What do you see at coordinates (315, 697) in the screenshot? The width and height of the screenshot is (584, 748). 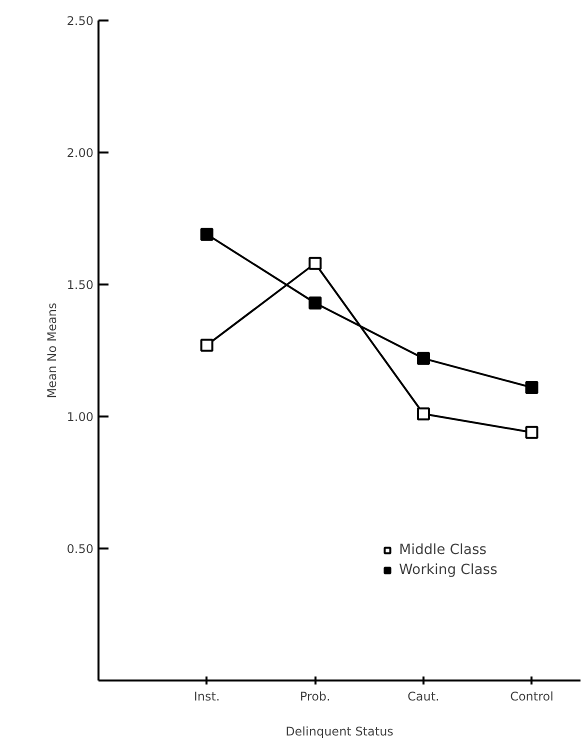 I see `x-tick-label: Prob.` at bounding box center [315, 697].